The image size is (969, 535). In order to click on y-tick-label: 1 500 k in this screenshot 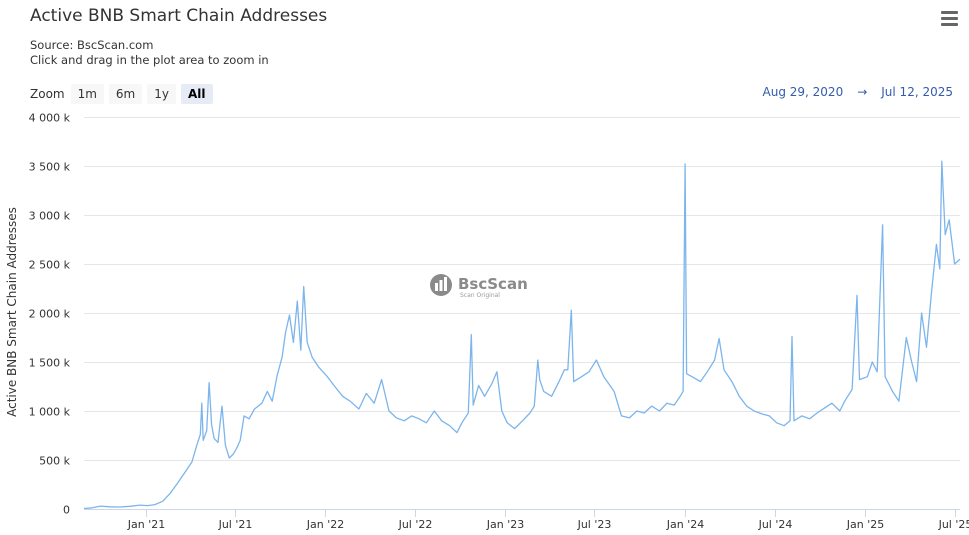, I will do `click(50, 363)`.